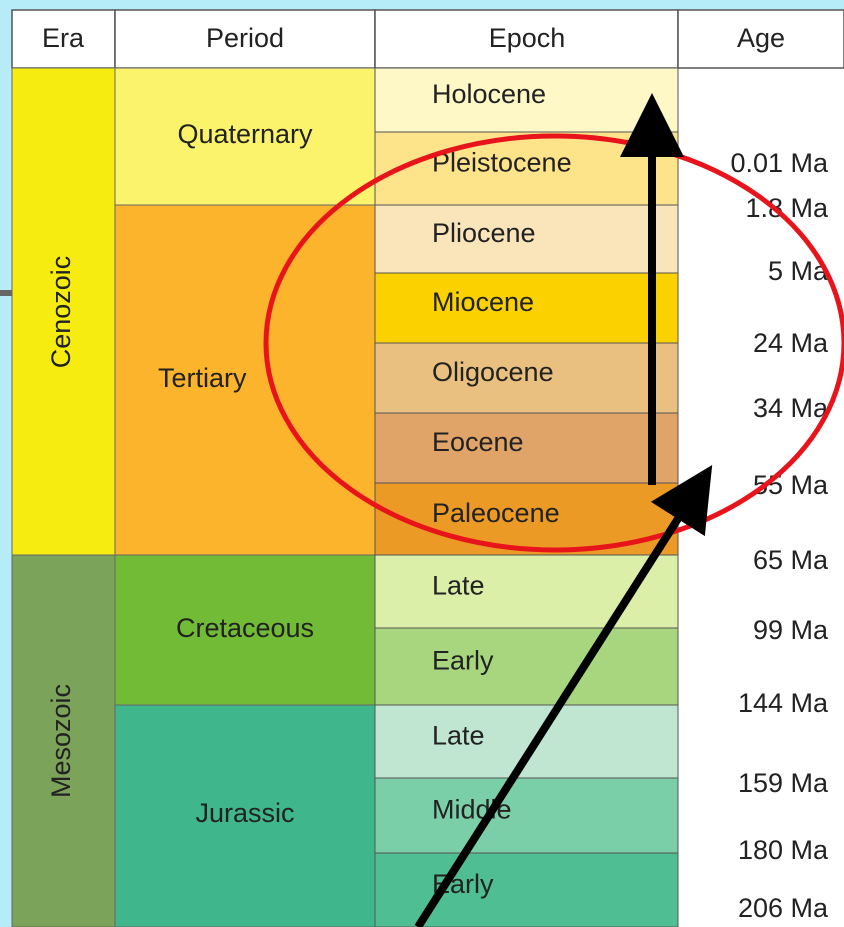 This screenshot has height=927, width=844. I want to click on age-label: 180 Ma, so click(783, 850).